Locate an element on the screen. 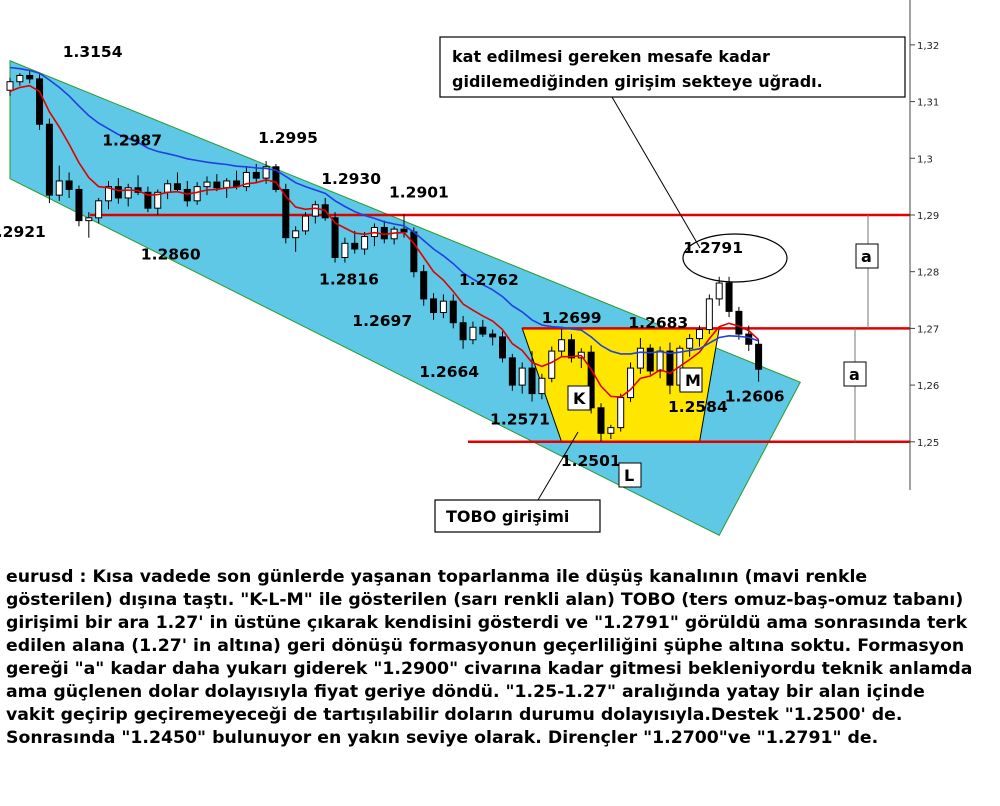  callout-bottom-pointer is located at coordinates (558, 466).